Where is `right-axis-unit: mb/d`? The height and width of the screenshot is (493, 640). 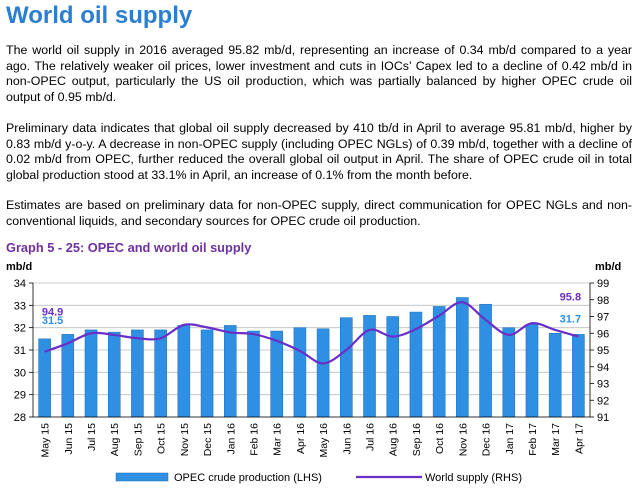 right-axis-unit: mb/d is located at coordinates (608, 267).